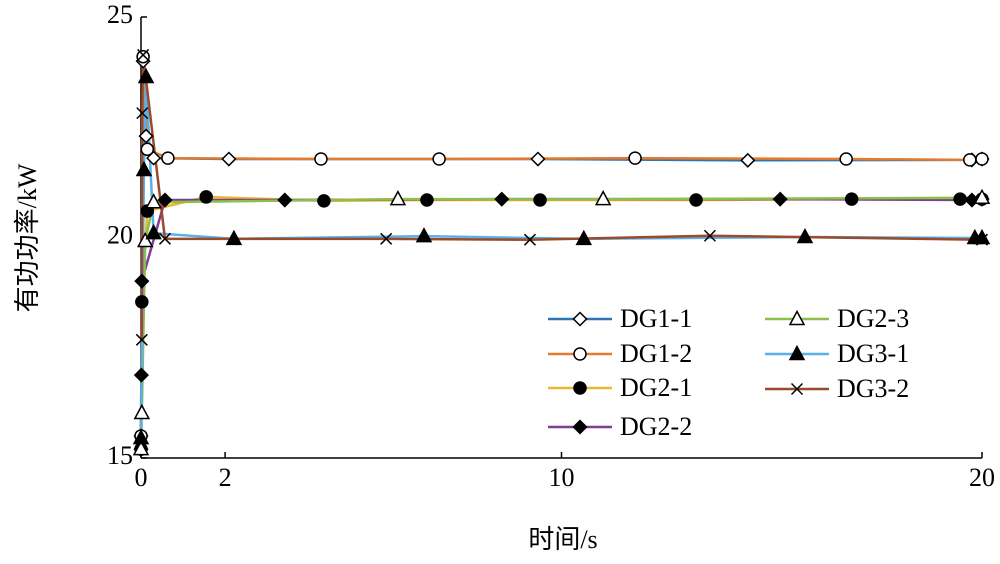 The image size is (1000, 564). Describe the element at coordinates (982, 477) in the screenshot. I see `x-tick-label: 20` at that location.